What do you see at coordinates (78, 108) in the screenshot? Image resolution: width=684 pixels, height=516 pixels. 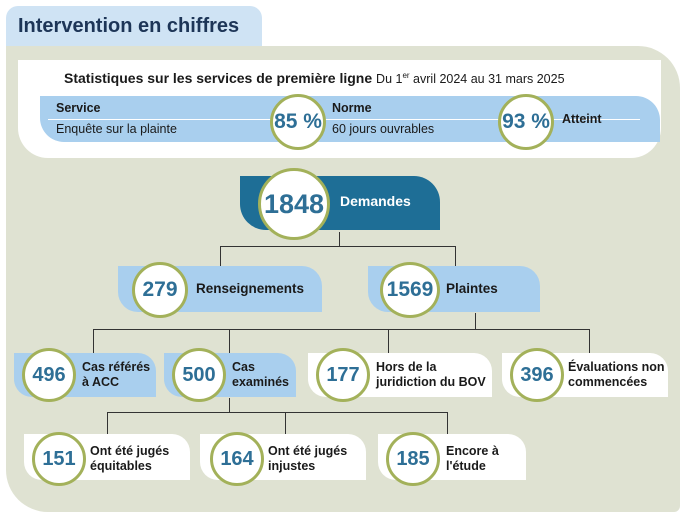 I see `service-label: Service` at bounding box center [78, 108].